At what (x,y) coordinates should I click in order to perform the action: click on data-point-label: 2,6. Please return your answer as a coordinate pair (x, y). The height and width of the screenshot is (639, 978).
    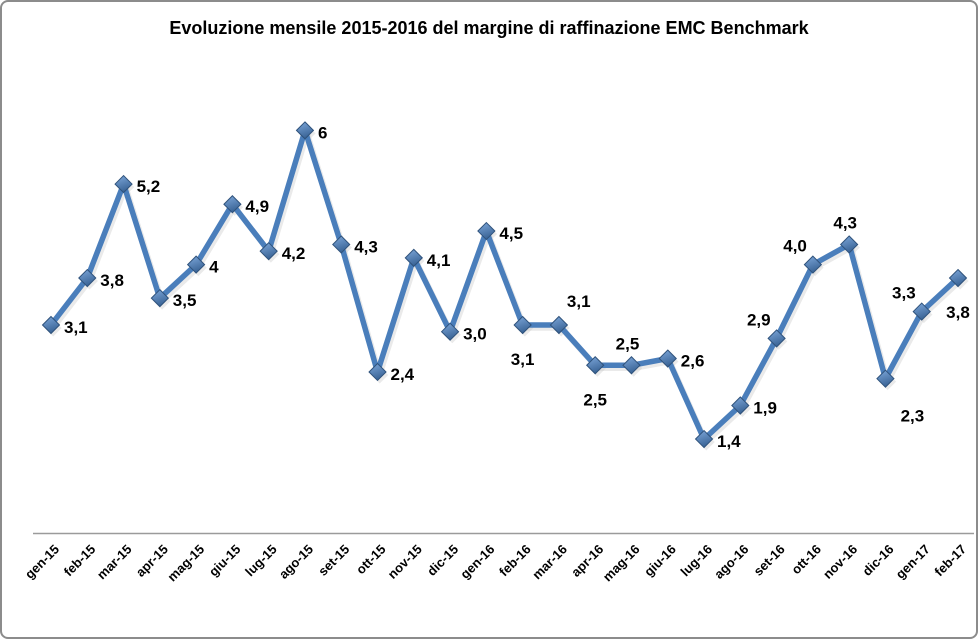
    Looking at the image, I should click on (693, 361).